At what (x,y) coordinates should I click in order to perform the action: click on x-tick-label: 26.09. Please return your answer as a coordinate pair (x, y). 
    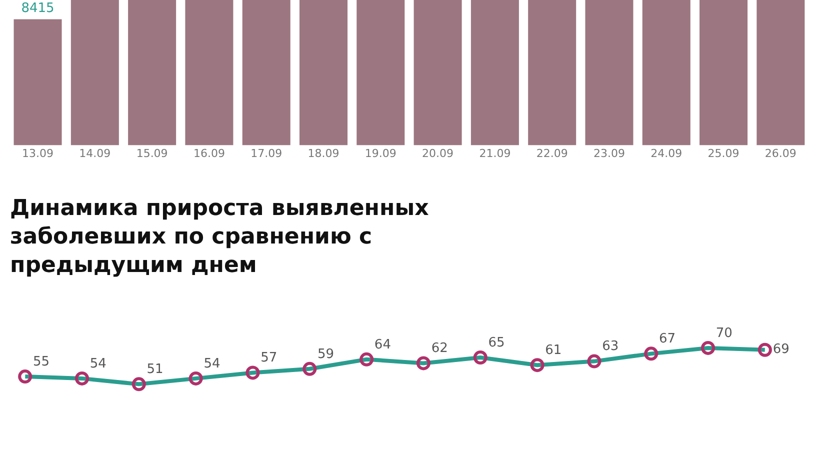
    Looking at the image, I should click on (780, 153).